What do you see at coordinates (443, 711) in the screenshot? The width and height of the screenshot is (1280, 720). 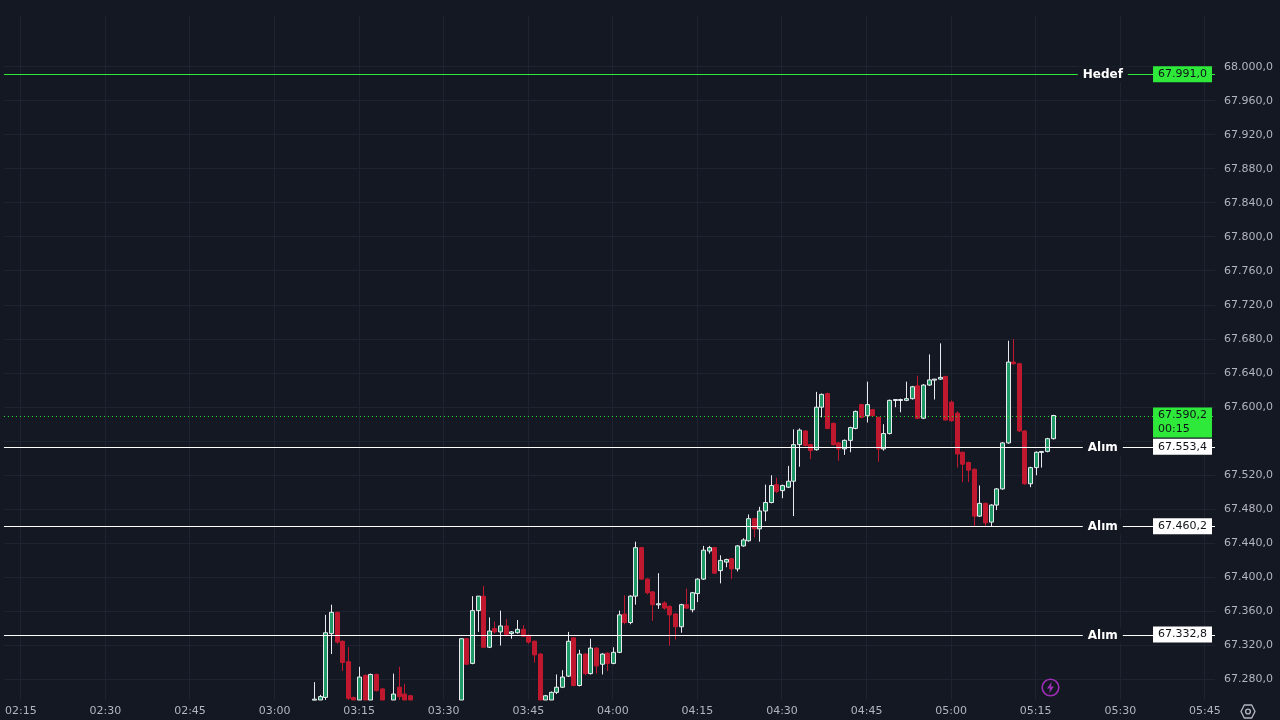 I see `x-tick-label: 03:30` at bounding box center [443, 711].